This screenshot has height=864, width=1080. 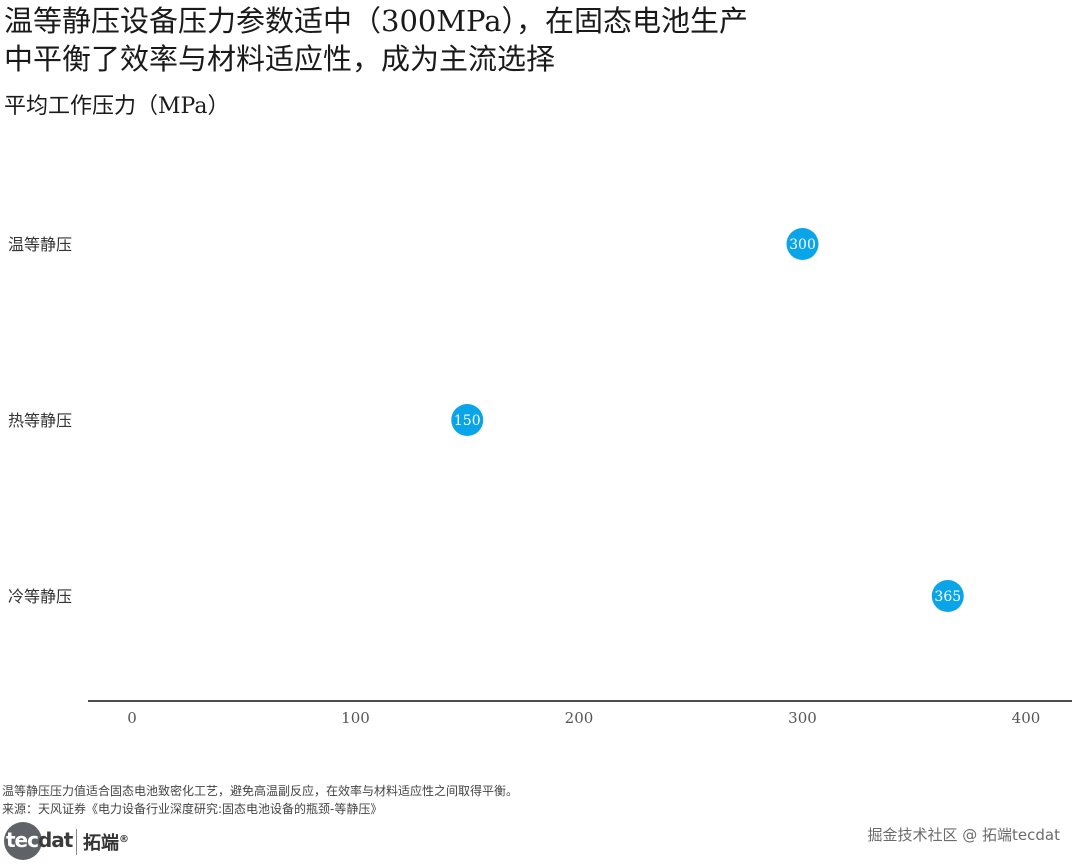 I want to click on watermark: 掘金技术社区 @ 拓端tecdat, so click(x=964, y=835).